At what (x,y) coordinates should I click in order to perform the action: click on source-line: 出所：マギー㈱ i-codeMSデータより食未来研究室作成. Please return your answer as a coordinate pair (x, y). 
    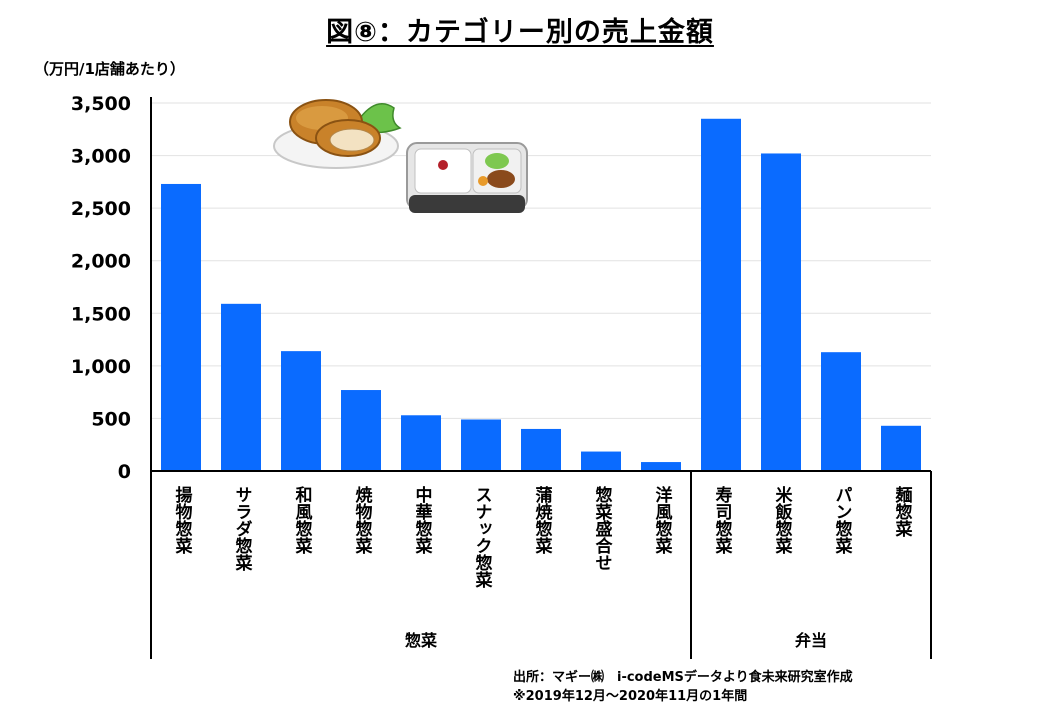
    Looking at the image, I should click on (683, 677).